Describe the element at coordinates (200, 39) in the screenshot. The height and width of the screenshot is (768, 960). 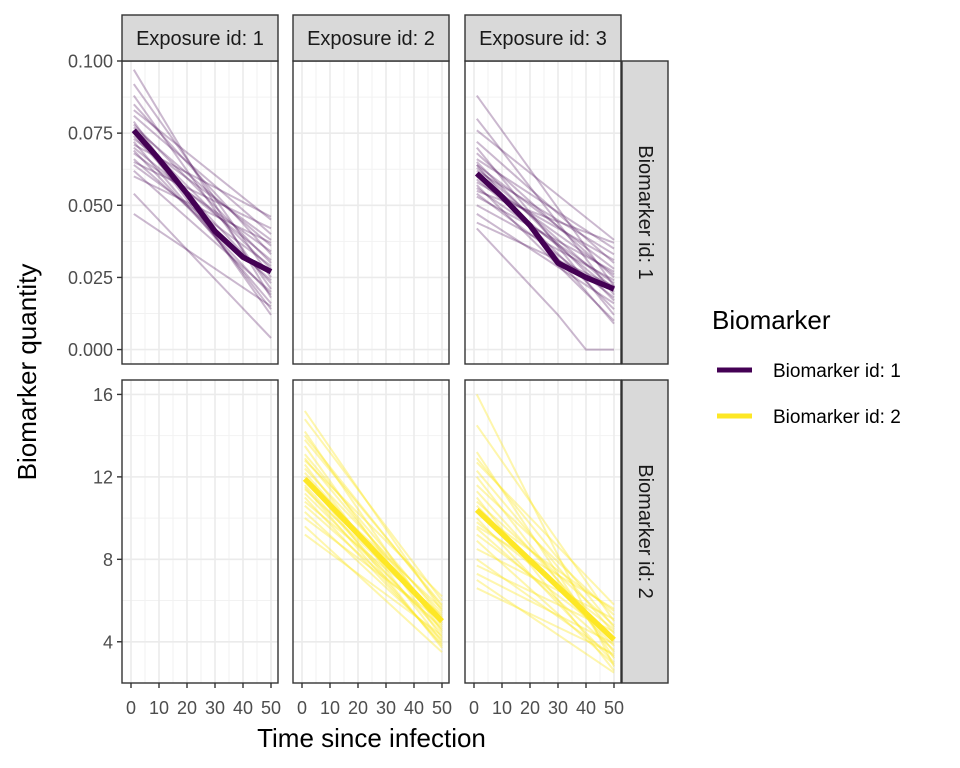
I see `column-strip-label: Exposure id: 1` at that location.